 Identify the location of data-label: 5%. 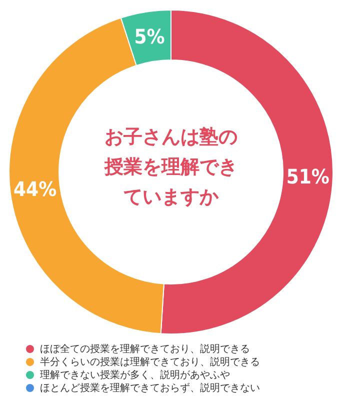
(149, 36).